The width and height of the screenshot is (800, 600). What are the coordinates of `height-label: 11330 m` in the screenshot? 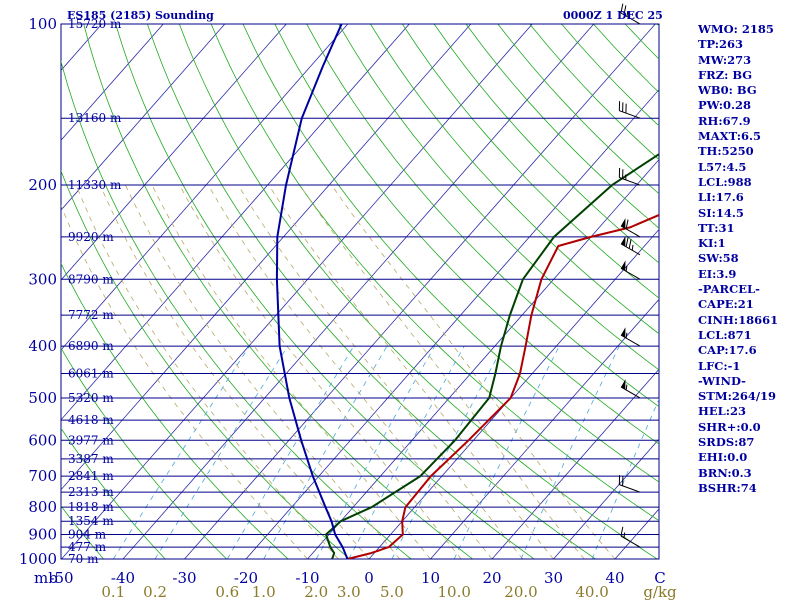 It's located at (95, 185).